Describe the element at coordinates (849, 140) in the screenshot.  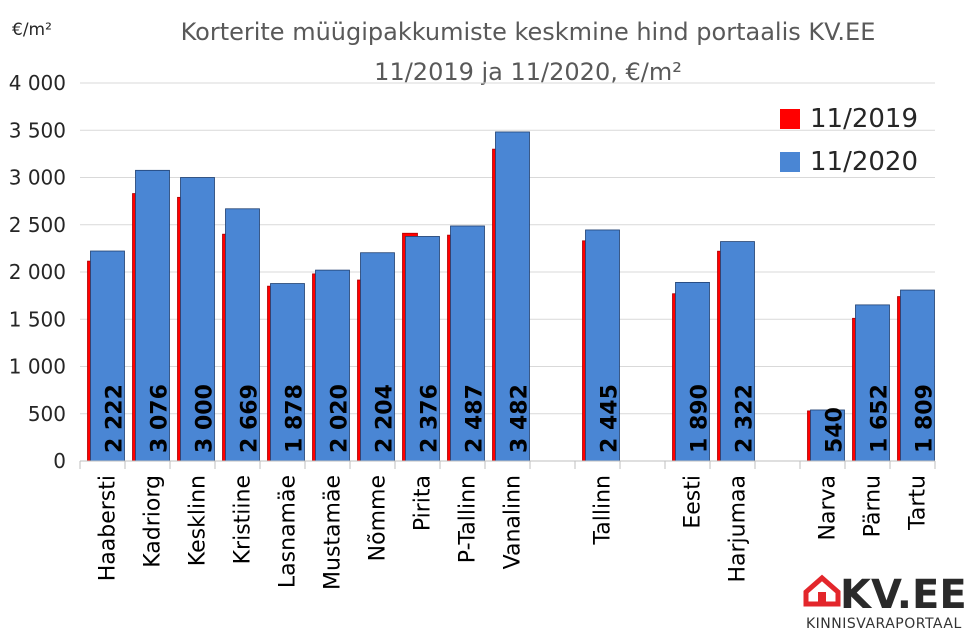
I see `legend: 11/2019 11/2020` at that location.